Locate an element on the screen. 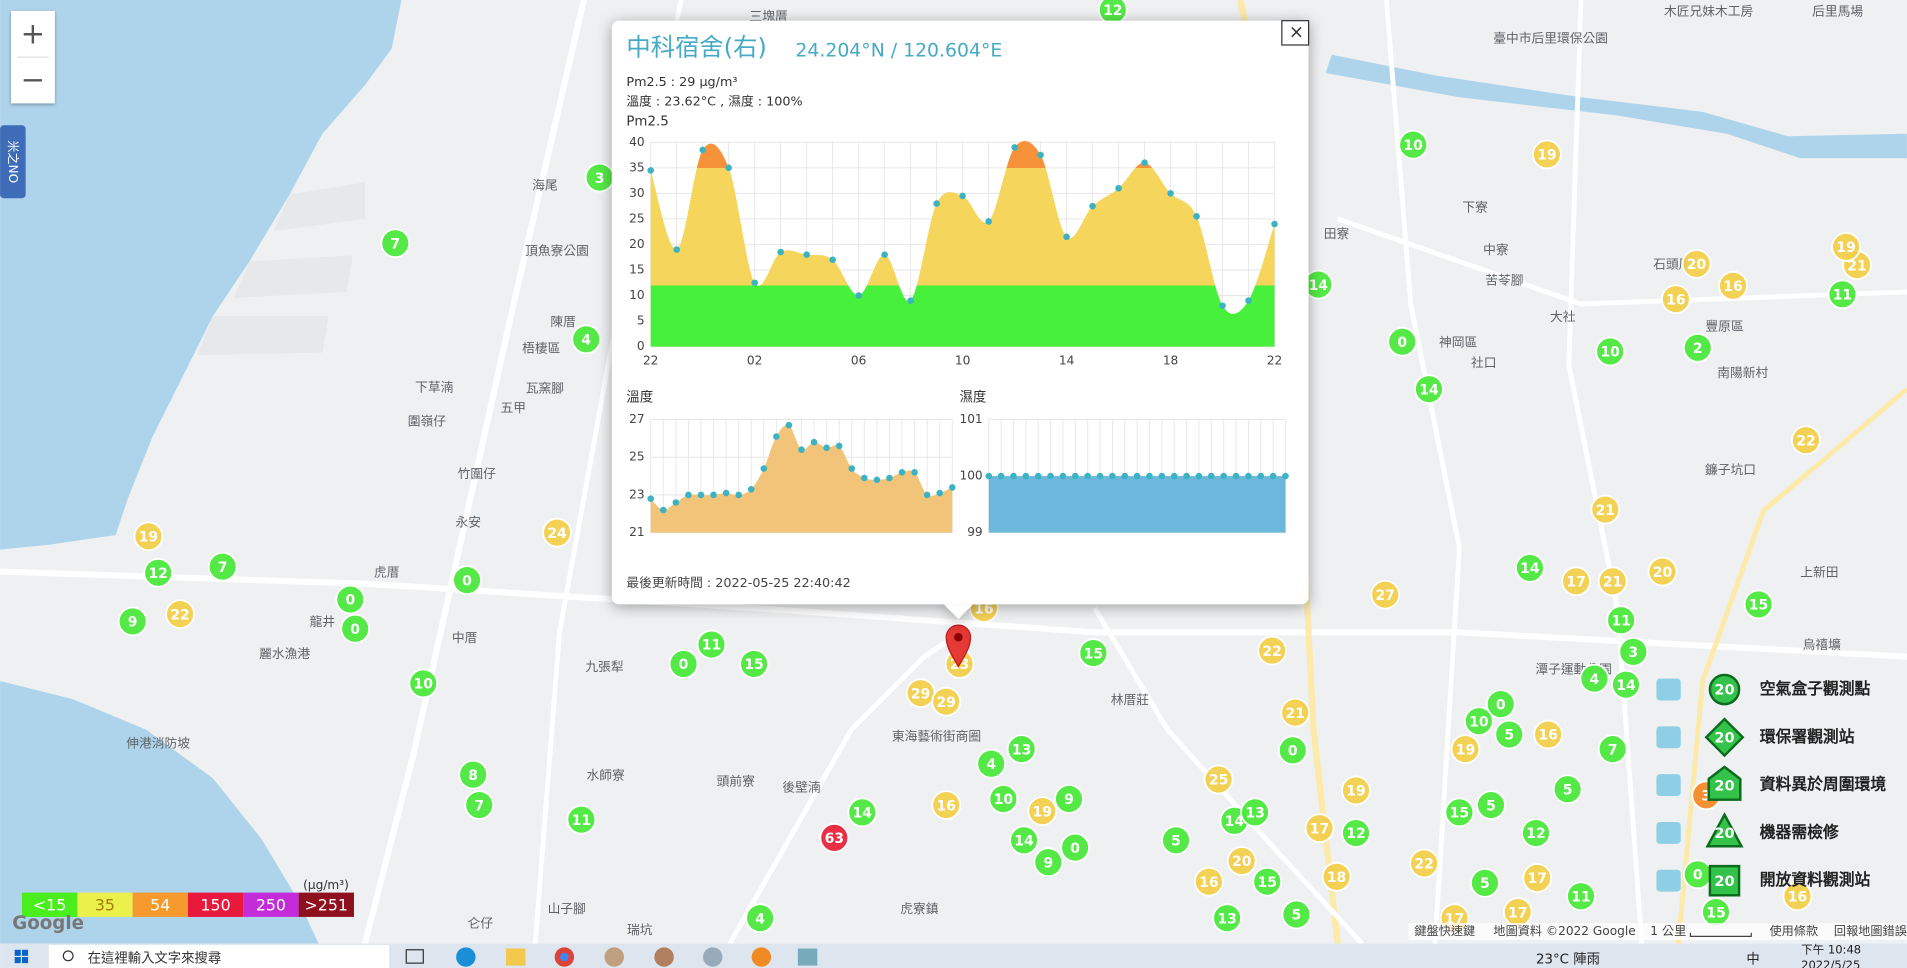  zoom-in: + is located at coordinates (33, 33).